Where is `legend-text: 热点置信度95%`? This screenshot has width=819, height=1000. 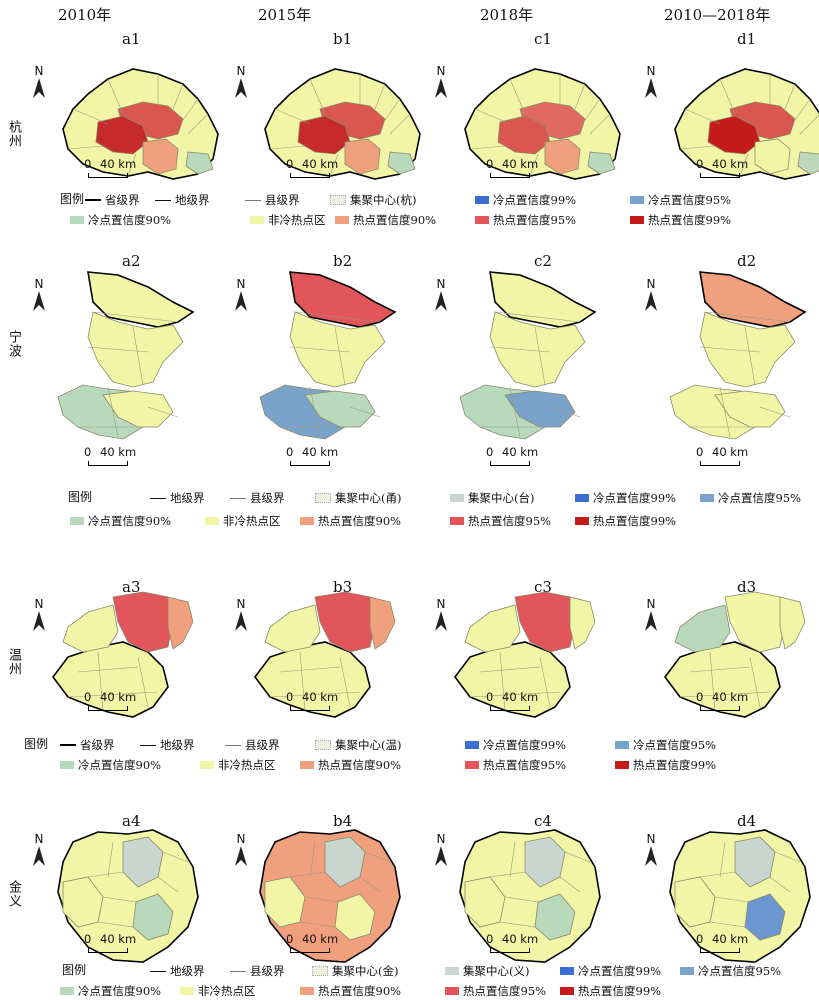 legend-text: 热点置信度95% is located at coordinates (505, 991).